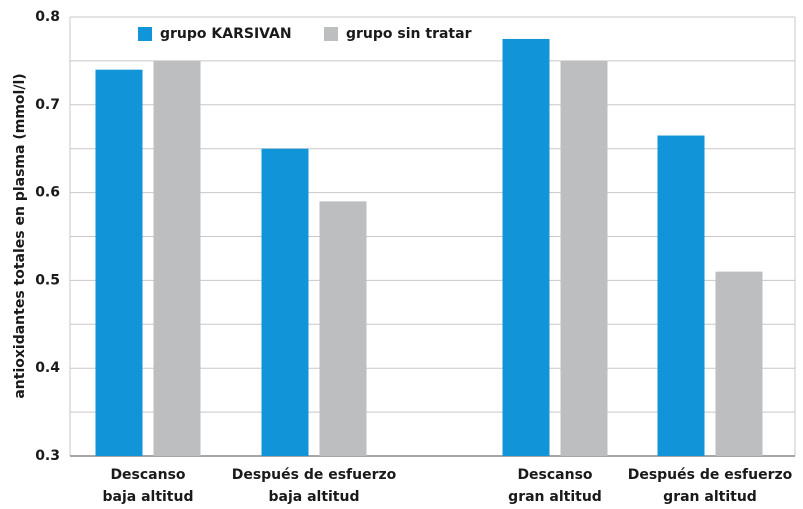 This screenshot has height=509, width=803. I want to click on legend-label: grupo KARSIVAN, so click(226, 34).